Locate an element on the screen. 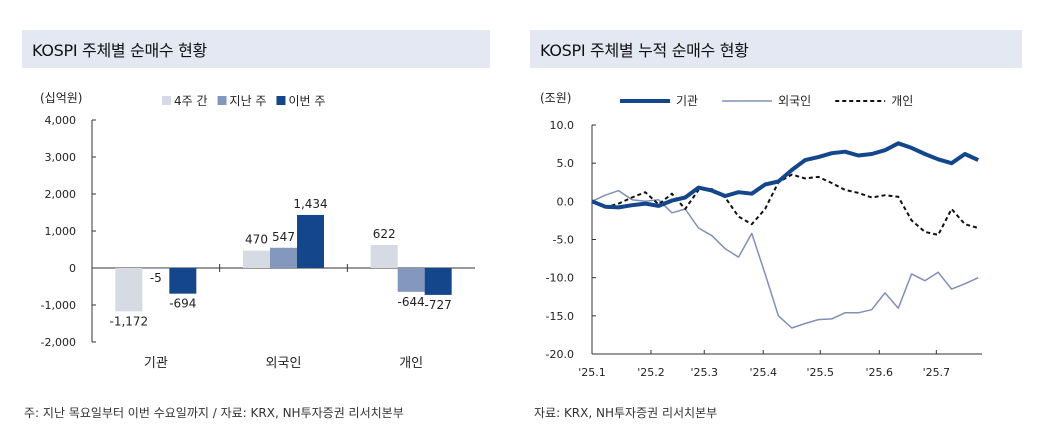 The height and width of the screenshot is (445, 1045). legend-label-1: 지난 주 is located at coordinates (248, 101).